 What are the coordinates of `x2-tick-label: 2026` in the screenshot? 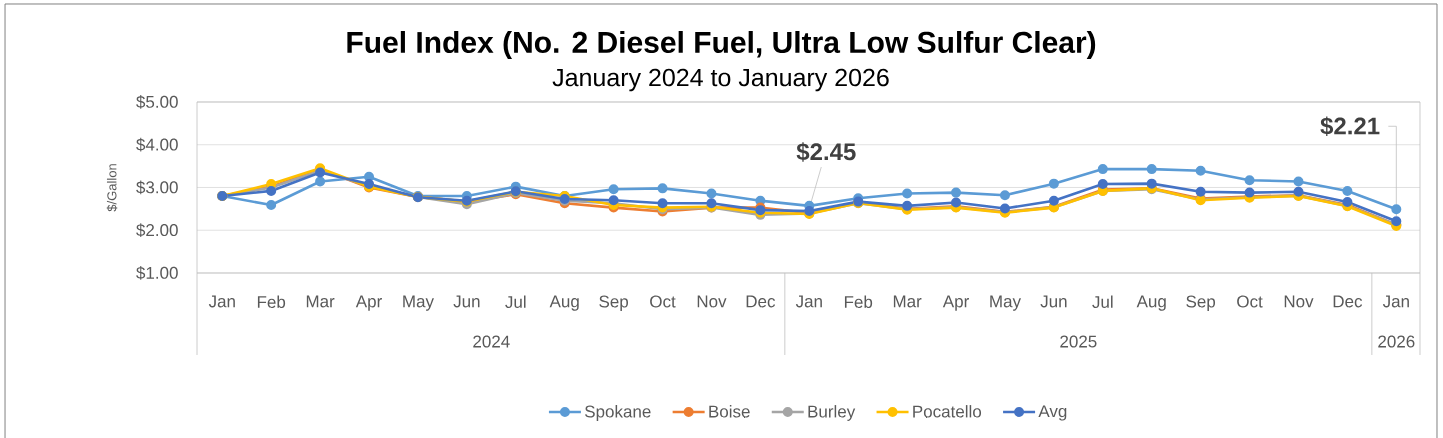 It's located at (1396, 341).